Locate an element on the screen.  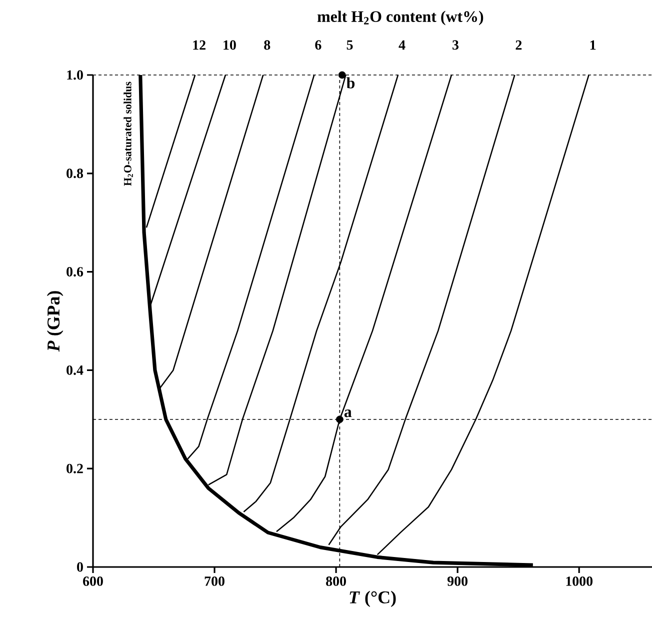
series-label: 5 is located at coordinates (349, 45).